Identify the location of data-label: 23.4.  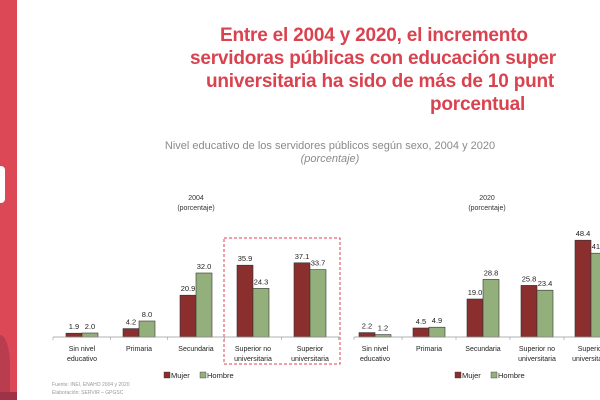
(545, 283).